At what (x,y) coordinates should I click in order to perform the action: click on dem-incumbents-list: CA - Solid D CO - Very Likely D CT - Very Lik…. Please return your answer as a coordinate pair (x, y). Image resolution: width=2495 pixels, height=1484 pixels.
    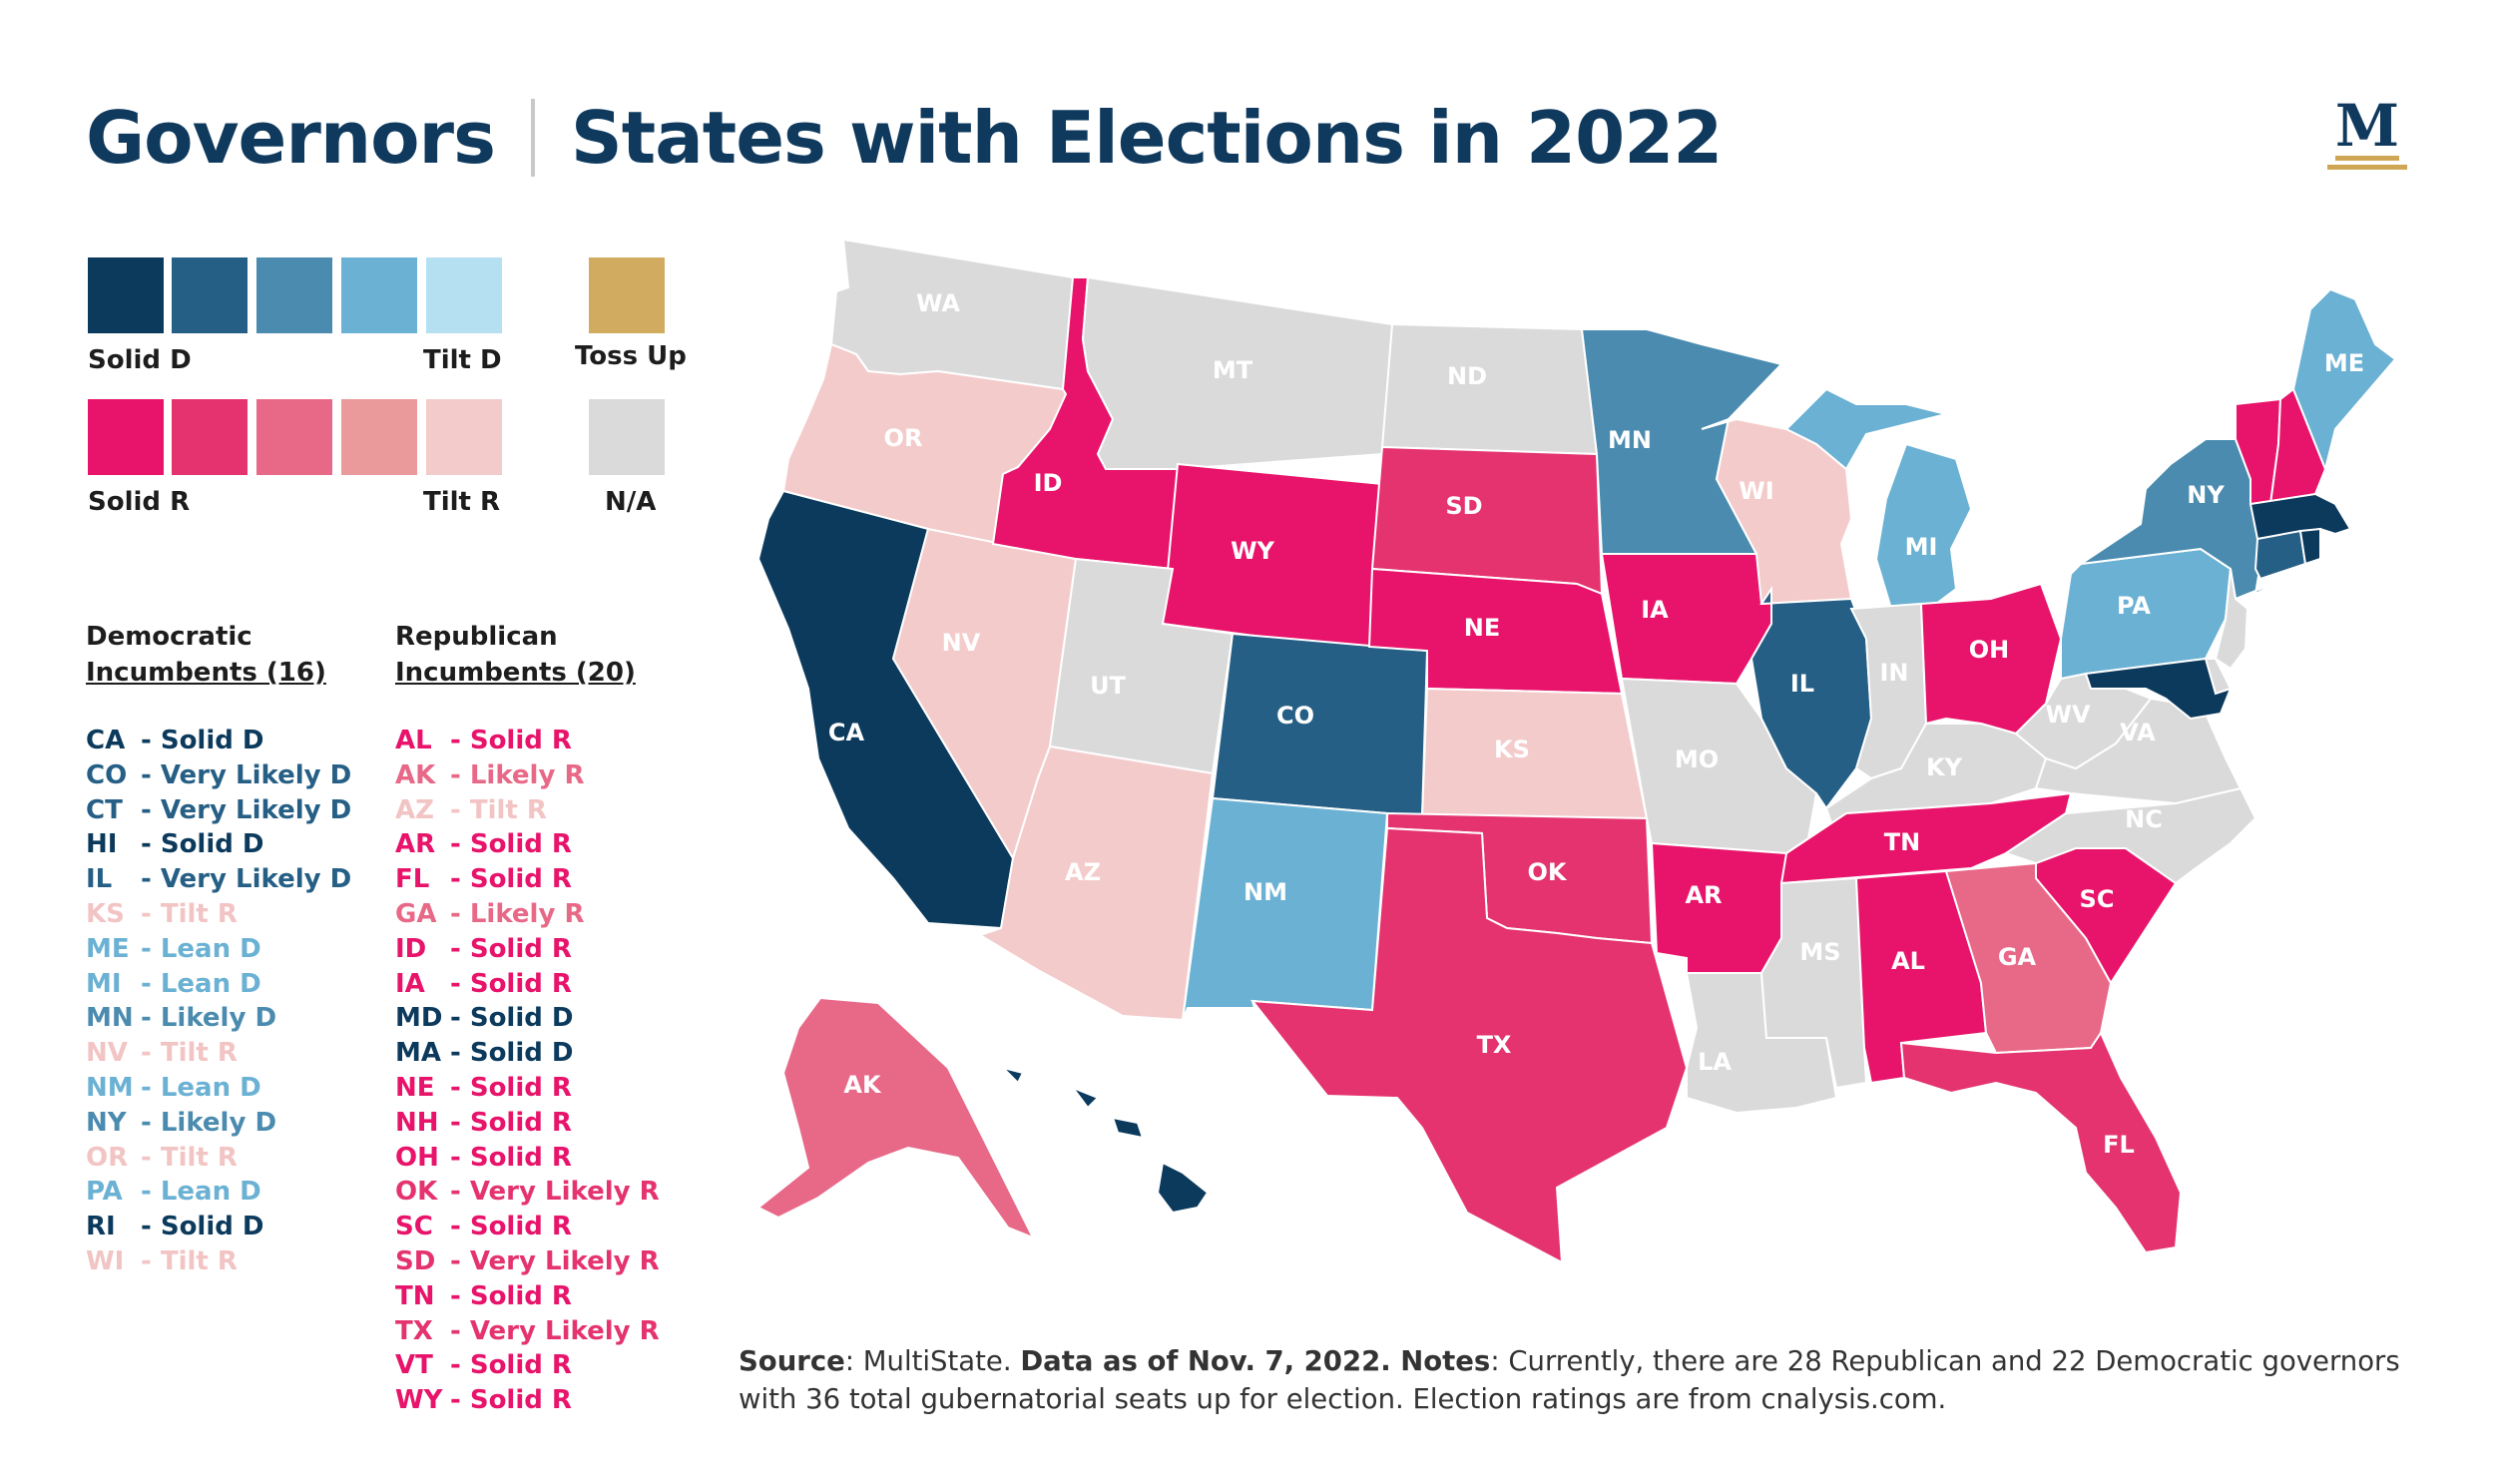
    Looking at the image, I should click on (218, 1001).